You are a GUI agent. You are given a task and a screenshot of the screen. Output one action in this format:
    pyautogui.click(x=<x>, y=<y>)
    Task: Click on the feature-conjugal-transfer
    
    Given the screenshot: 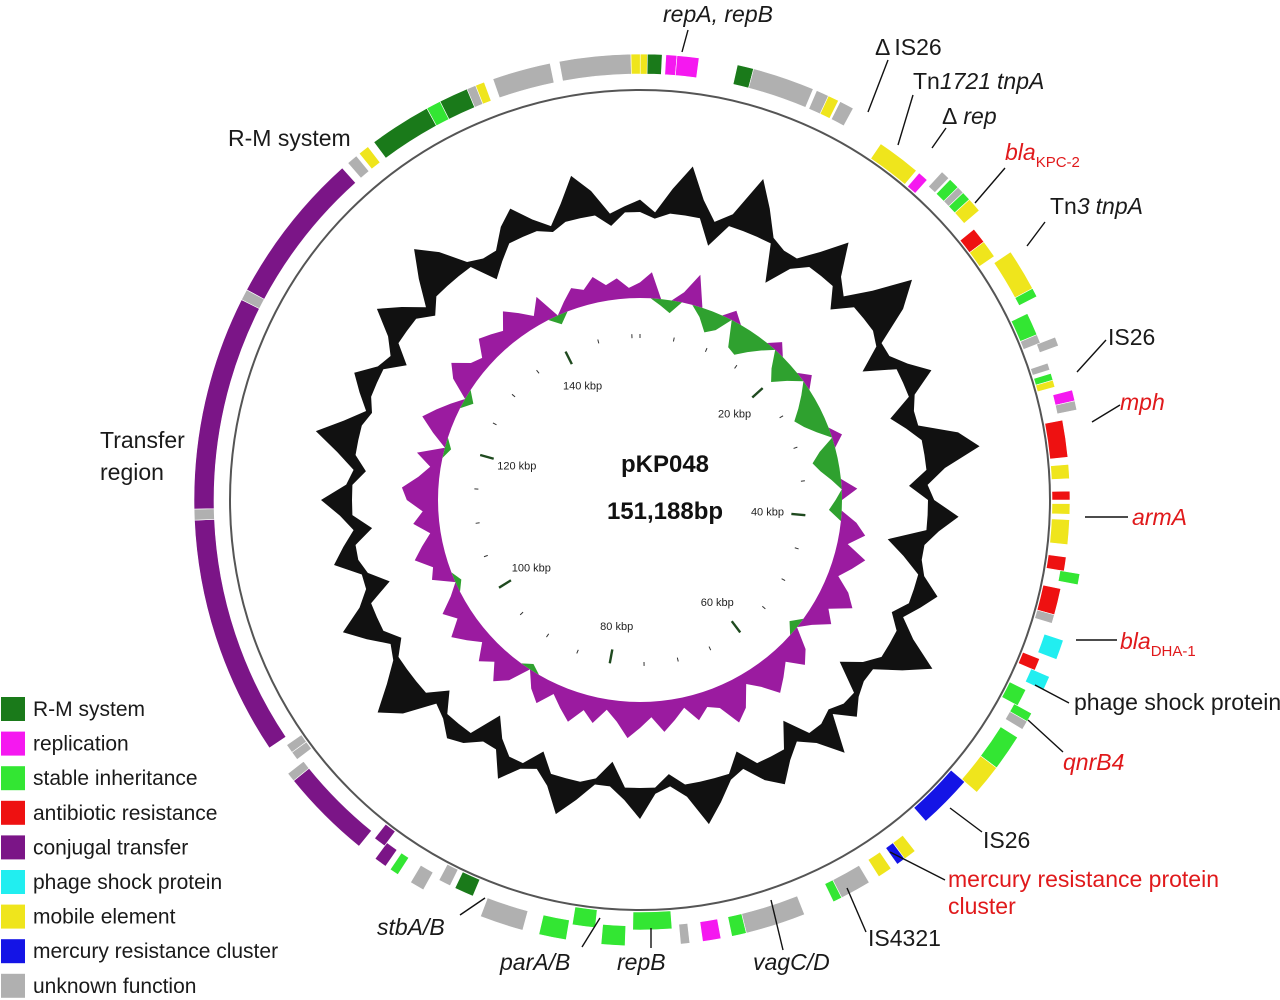 What is the action you would take?
    pyautogui.click(x=301, y=233)
    